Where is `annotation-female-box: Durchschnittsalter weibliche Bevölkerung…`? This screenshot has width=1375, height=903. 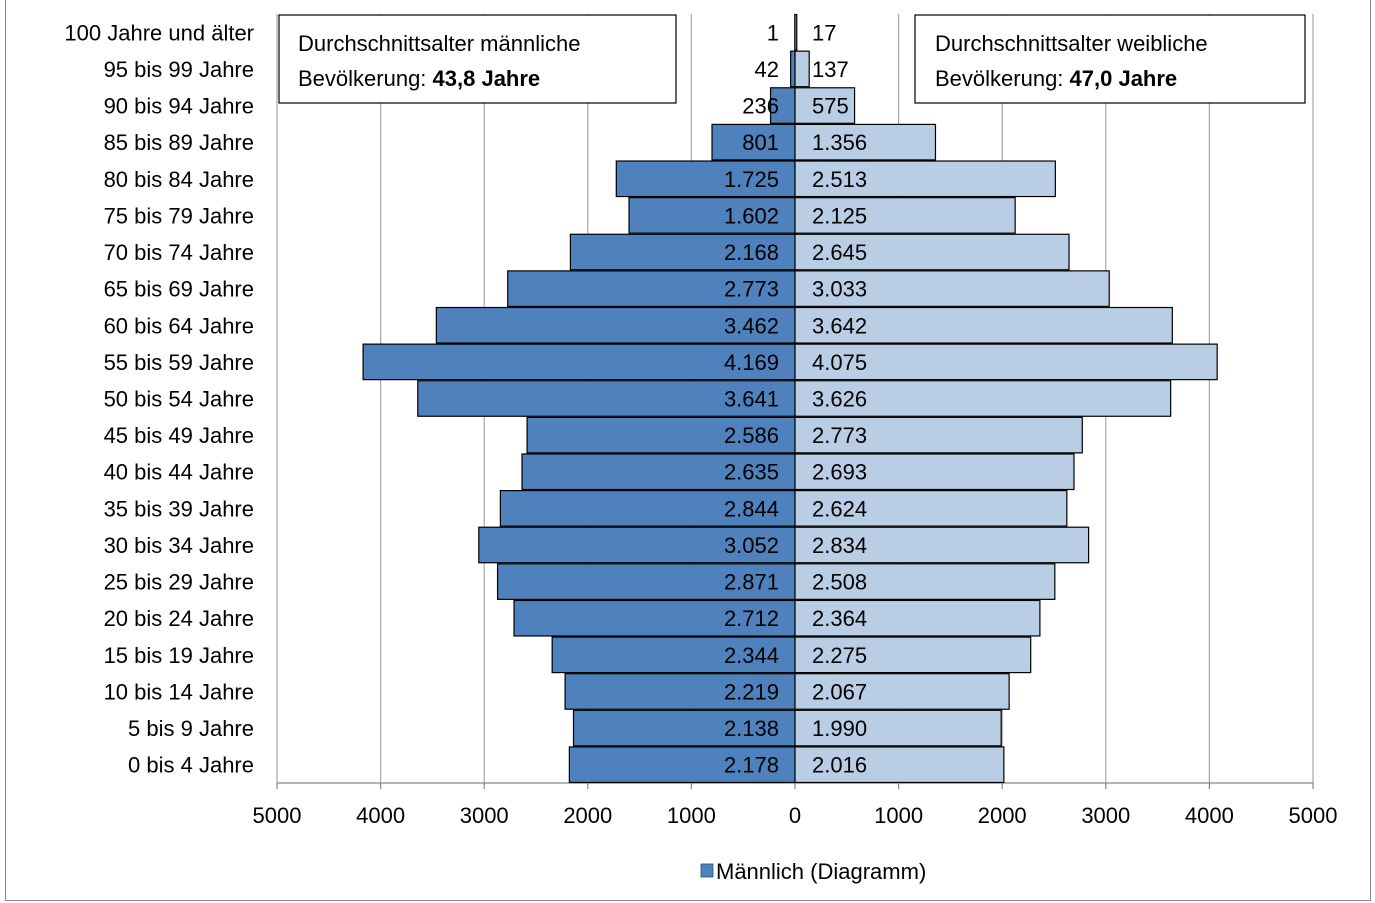 annotation-female-box: Durchschnittsalter weibliche Bevölkerung… is located at coordinates (1110, 59).